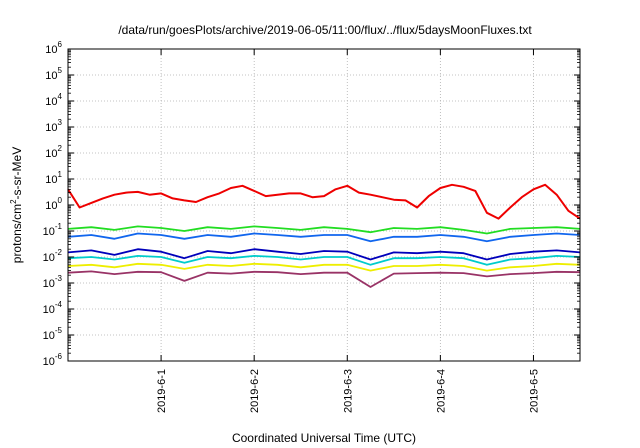 The width and height of the screenshot is (640, 448). What do you see at coordinates (17, 173) in the screenshot?
I see `y-axis-title-rest: -s-sr-MeV` at bounding box center [17, 173].